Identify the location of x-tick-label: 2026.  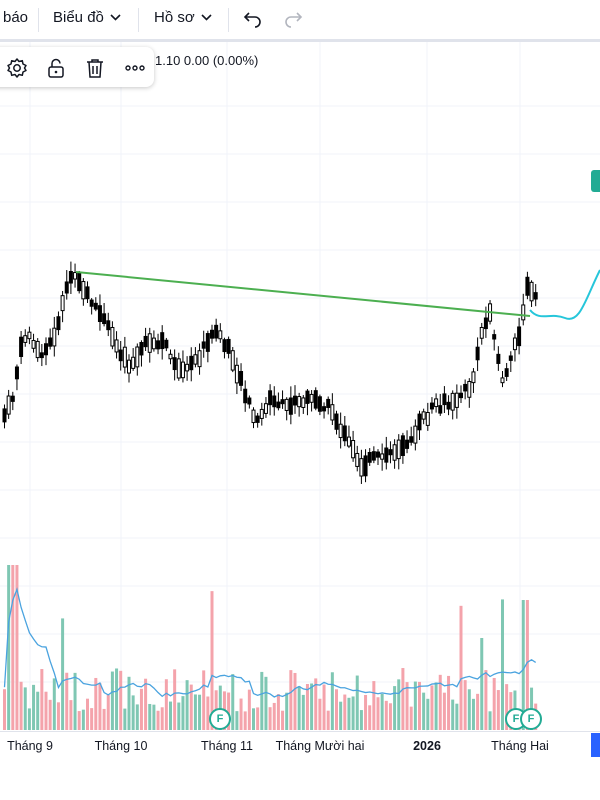
(427, 746).